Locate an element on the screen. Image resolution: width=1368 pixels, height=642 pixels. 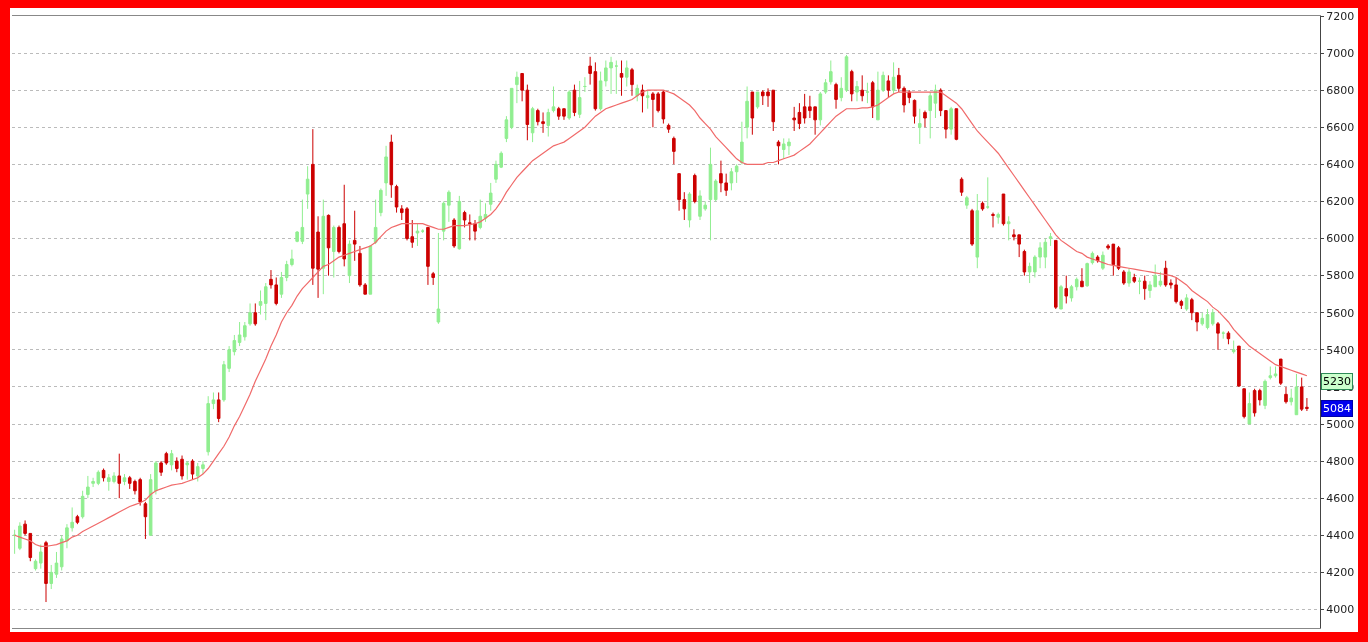
y-tick-label: 5400 is located at coordinates (1340, 350).